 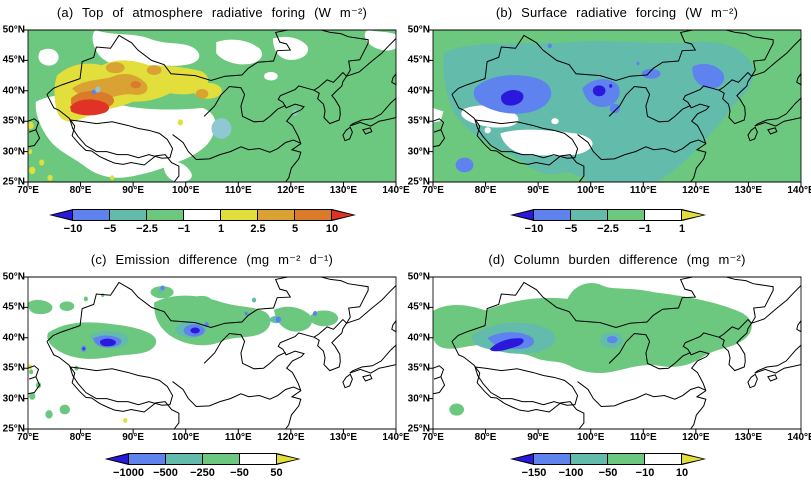 What do you see at coordinates (605, 474) in the screenshot?
I see `colorbar-tick-labels: −150 −100 −50 −10 10` at bounding box center [605, 474].